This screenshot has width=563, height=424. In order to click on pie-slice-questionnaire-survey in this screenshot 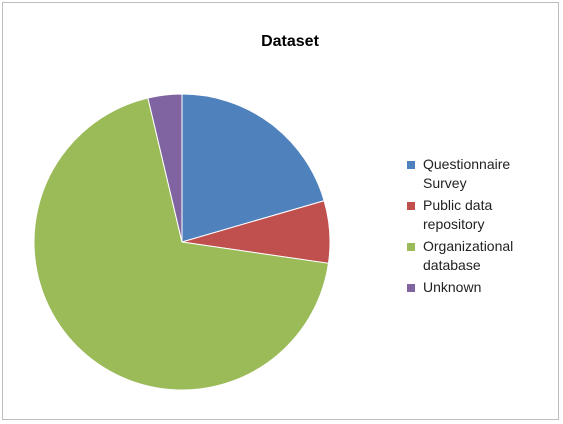, I will do `click(253, 168)`.